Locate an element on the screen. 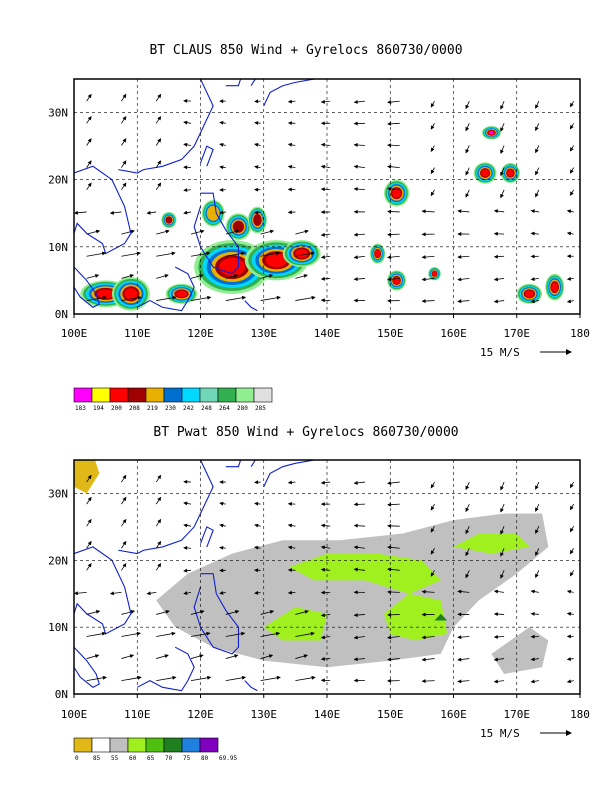 This screenshot has height=792, width=612. coastline-layer is located at coordinates (195, 195).